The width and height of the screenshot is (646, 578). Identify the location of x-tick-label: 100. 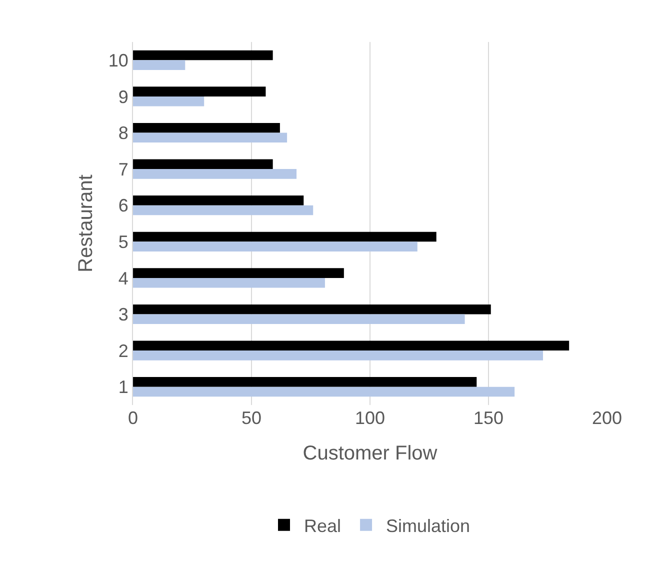
(370, 418).